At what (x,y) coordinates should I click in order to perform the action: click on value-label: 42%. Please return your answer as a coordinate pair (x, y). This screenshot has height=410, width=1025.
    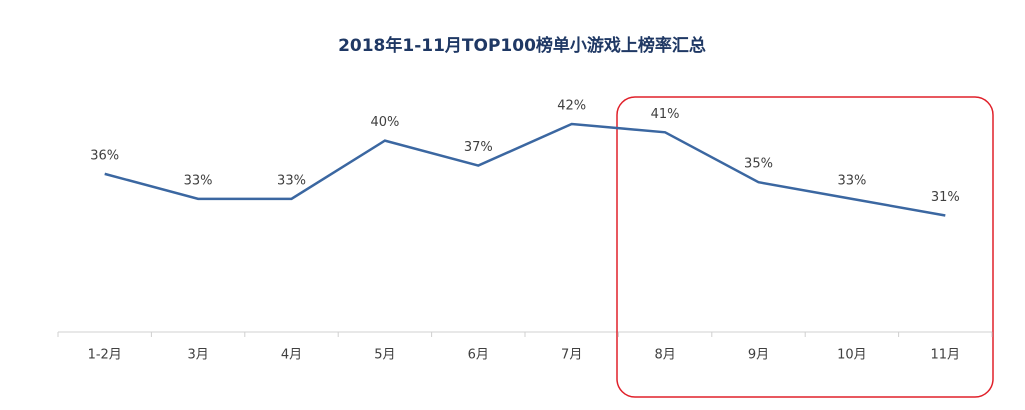
    Looking at the image, I should click on (571, 105).